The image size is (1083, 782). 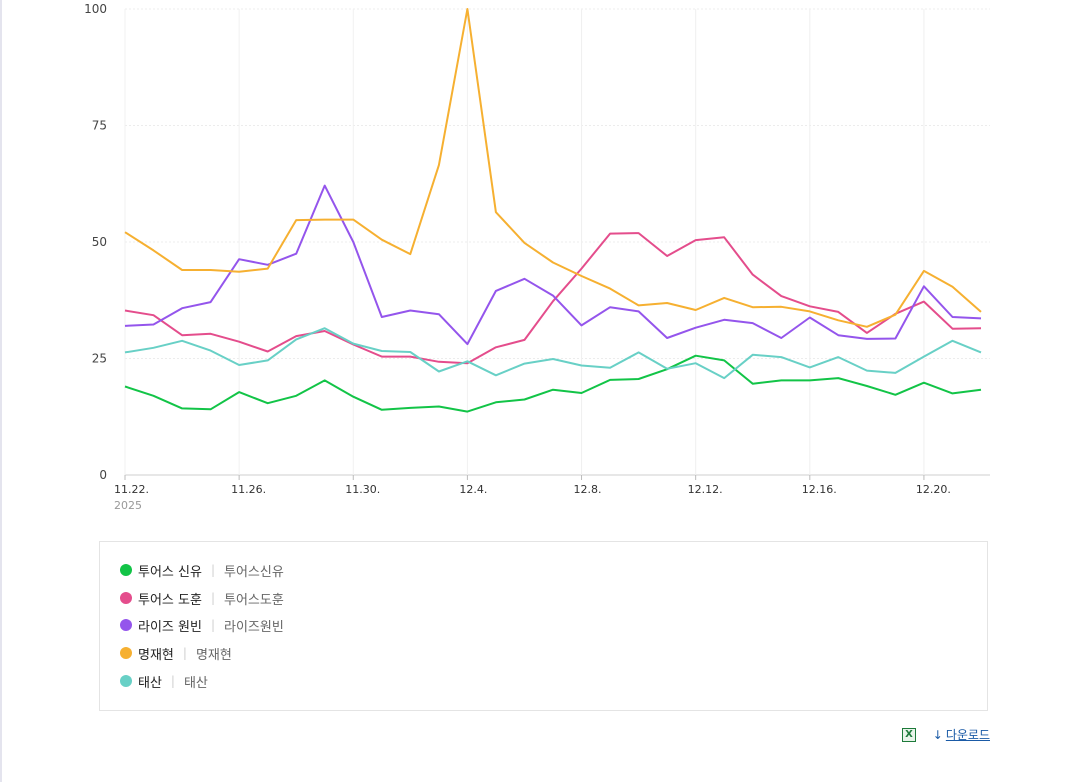 I want to click on legend-item: 투어스 신유 | 투어스신유, so click(x=202, y=570).